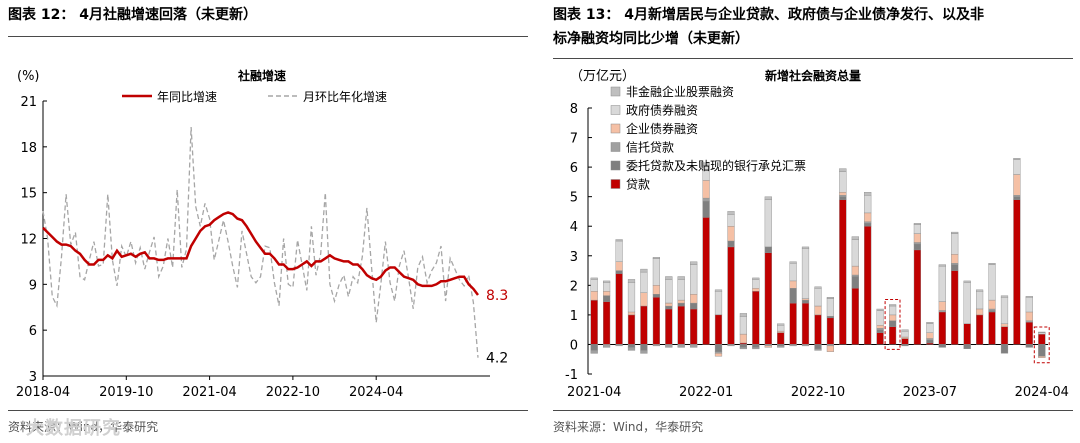 This screenshot has height=443, width=1080. Describe the element at coordinates (260, 253) in the screenshot. I see `series-line-yoy` at that location.